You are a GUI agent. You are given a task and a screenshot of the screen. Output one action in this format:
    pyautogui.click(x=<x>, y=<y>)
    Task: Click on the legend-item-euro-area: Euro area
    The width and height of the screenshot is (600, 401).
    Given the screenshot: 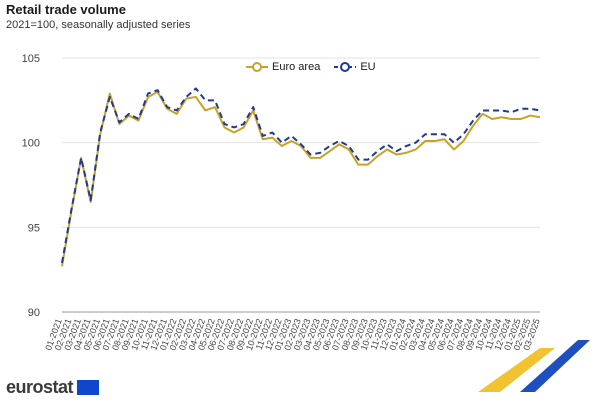 What is the action you would take?
    pyautogui.click(x=283, y=67)
    